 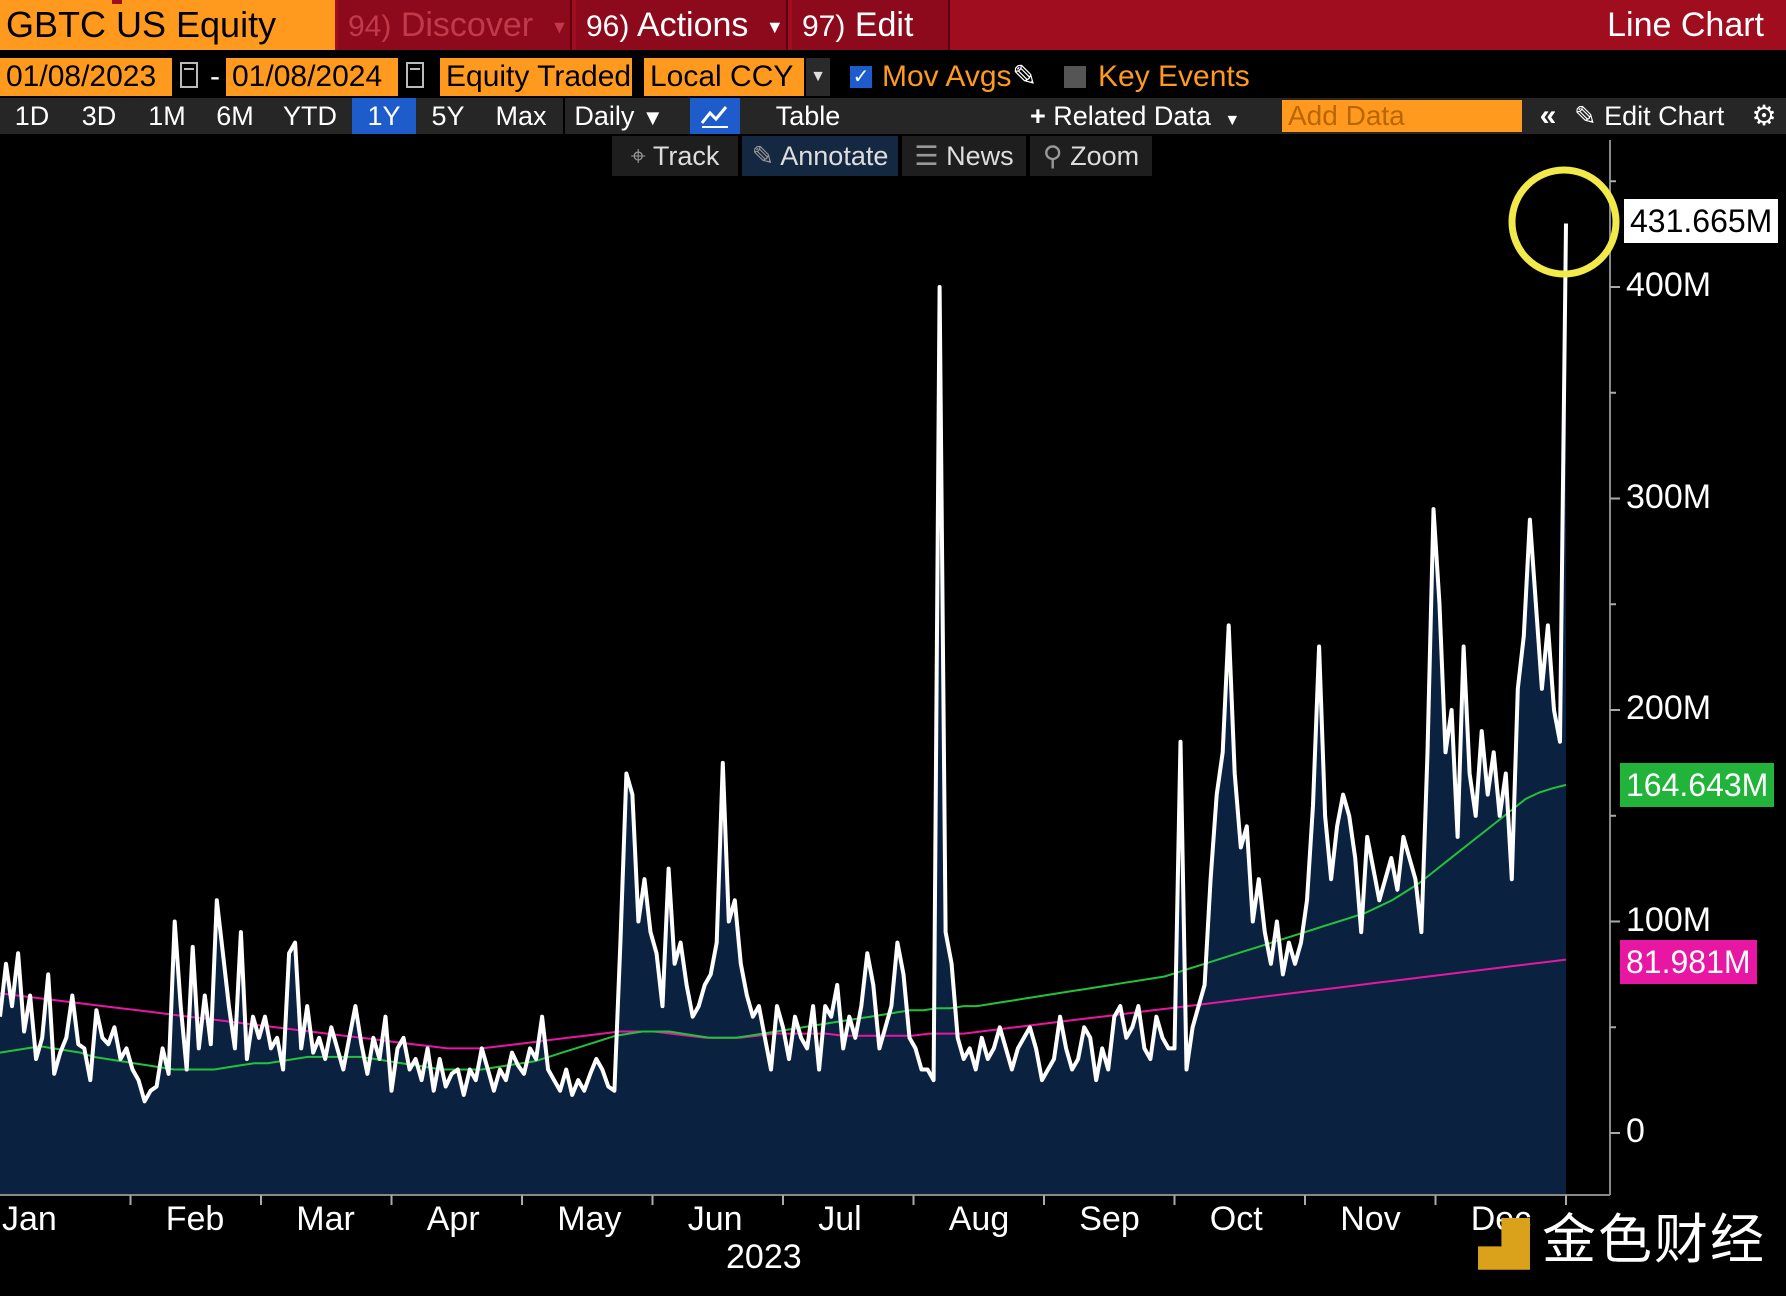 I want to click on range-1m: 1M, so click(x=167, y=116).